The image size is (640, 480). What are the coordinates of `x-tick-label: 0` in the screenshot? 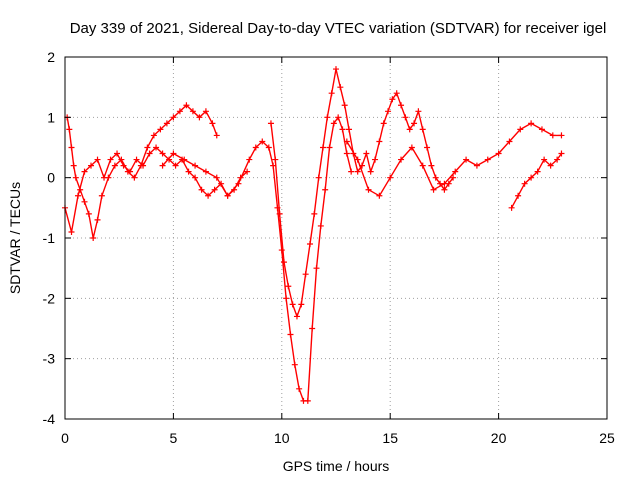 It's located at (65, 438).